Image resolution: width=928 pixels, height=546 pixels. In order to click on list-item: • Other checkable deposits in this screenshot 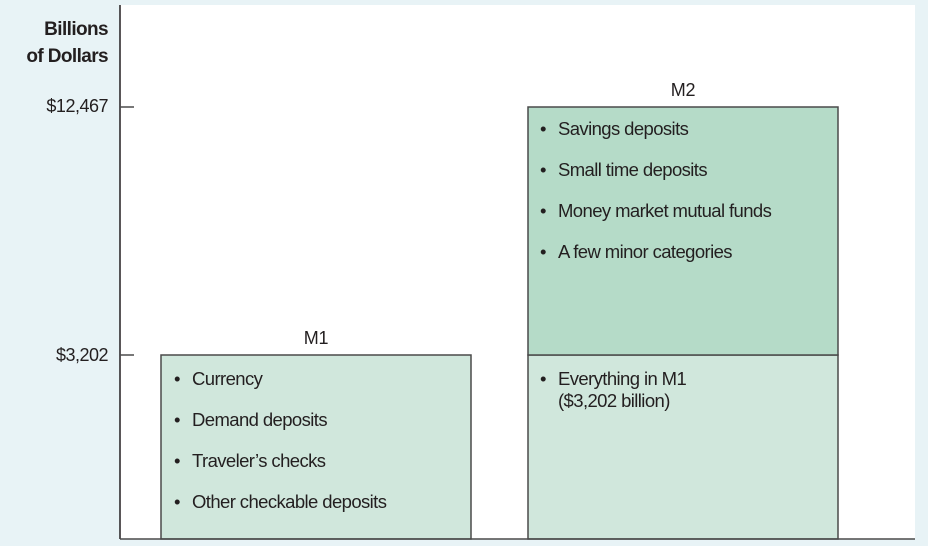, I will do `click(280, 501)`.